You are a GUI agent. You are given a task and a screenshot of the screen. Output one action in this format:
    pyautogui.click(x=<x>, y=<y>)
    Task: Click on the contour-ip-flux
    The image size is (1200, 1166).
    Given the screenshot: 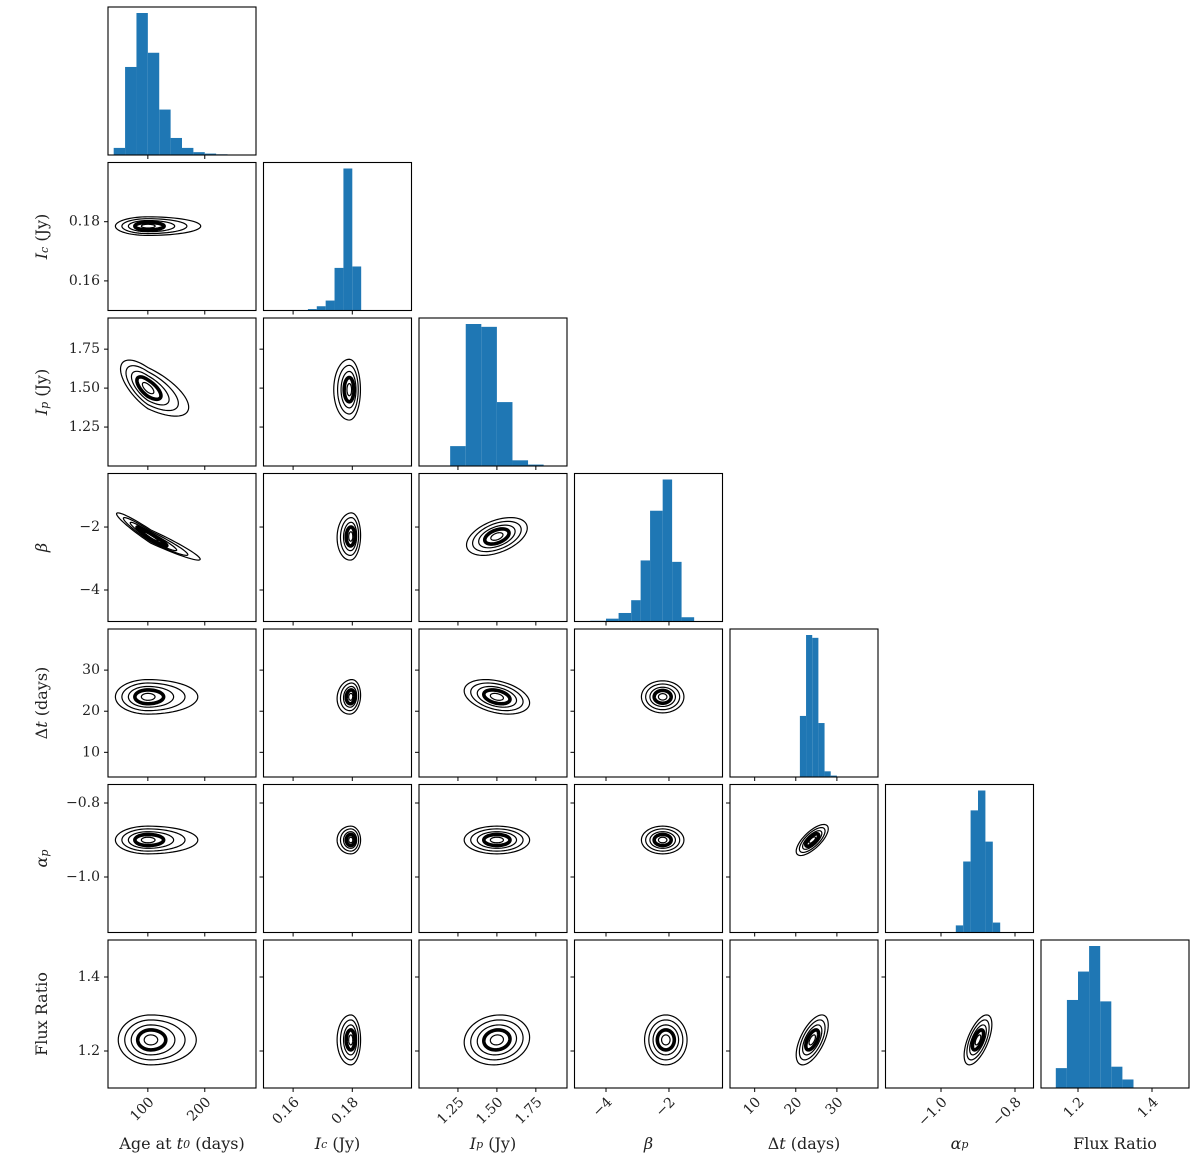 What is the action you would take?
    pyautogui.click(x=497, y=1040)
    